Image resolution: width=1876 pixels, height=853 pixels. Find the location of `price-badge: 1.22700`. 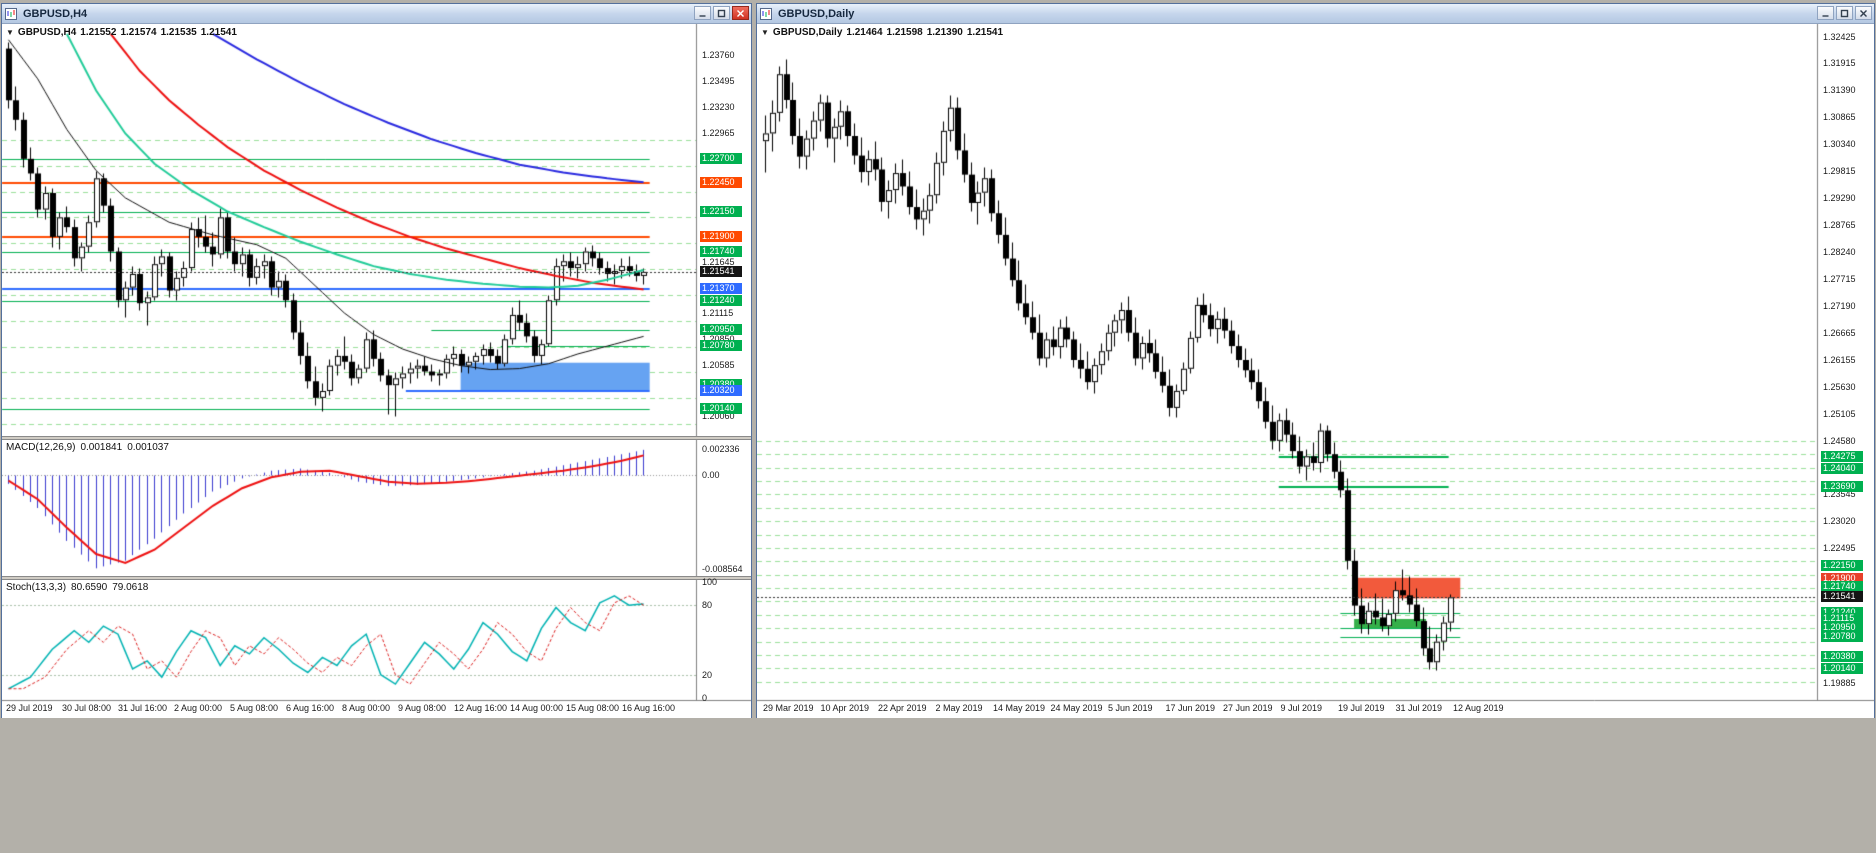

price-badge: 1.22700 is located at coordinates (721, 158).